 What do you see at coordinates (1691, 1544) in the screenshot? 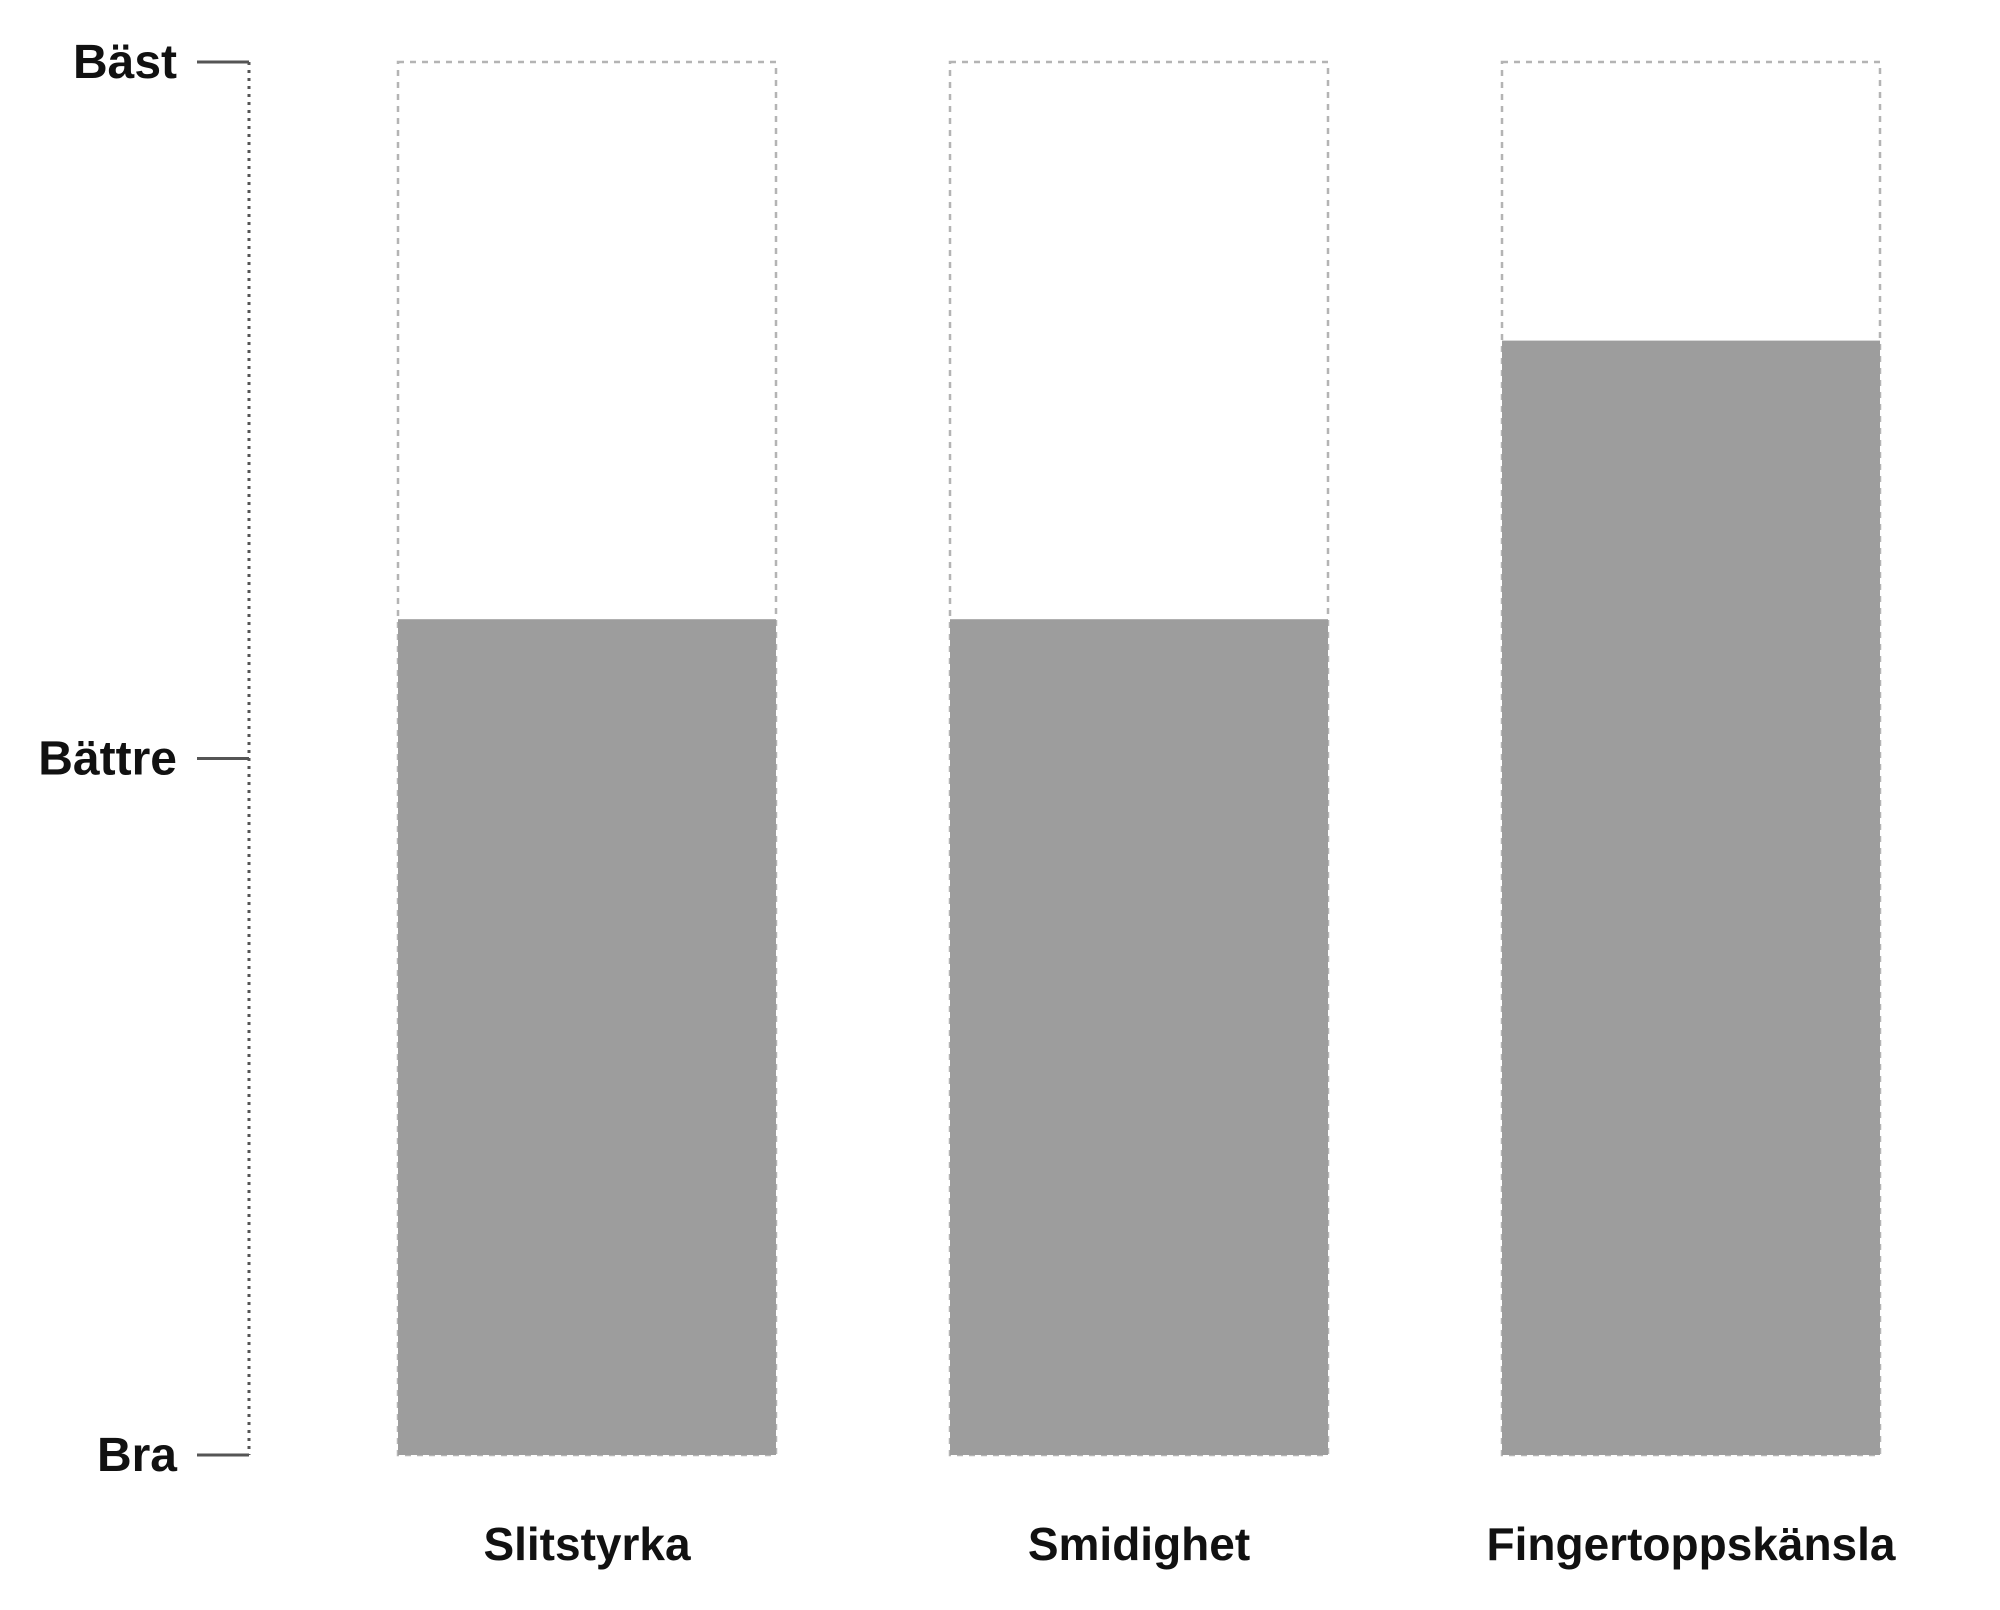
I see `category-label: Fingertoppskänsla` at bounding box center [1691, 1544].